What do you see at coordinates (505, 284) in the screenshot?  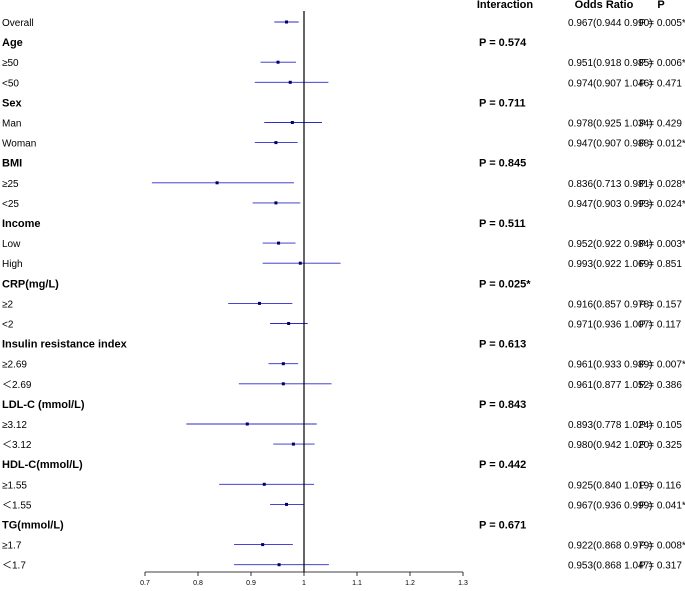 I see `interaction-p-value: P = 0.025*` at bounding box center [505, 284].